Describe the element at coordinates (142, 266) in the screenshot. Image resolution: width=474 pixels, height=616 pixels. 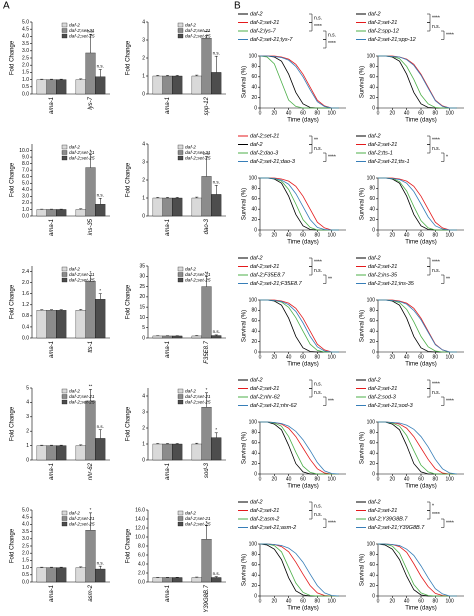
I see `y-tick-label: 35` at that location.